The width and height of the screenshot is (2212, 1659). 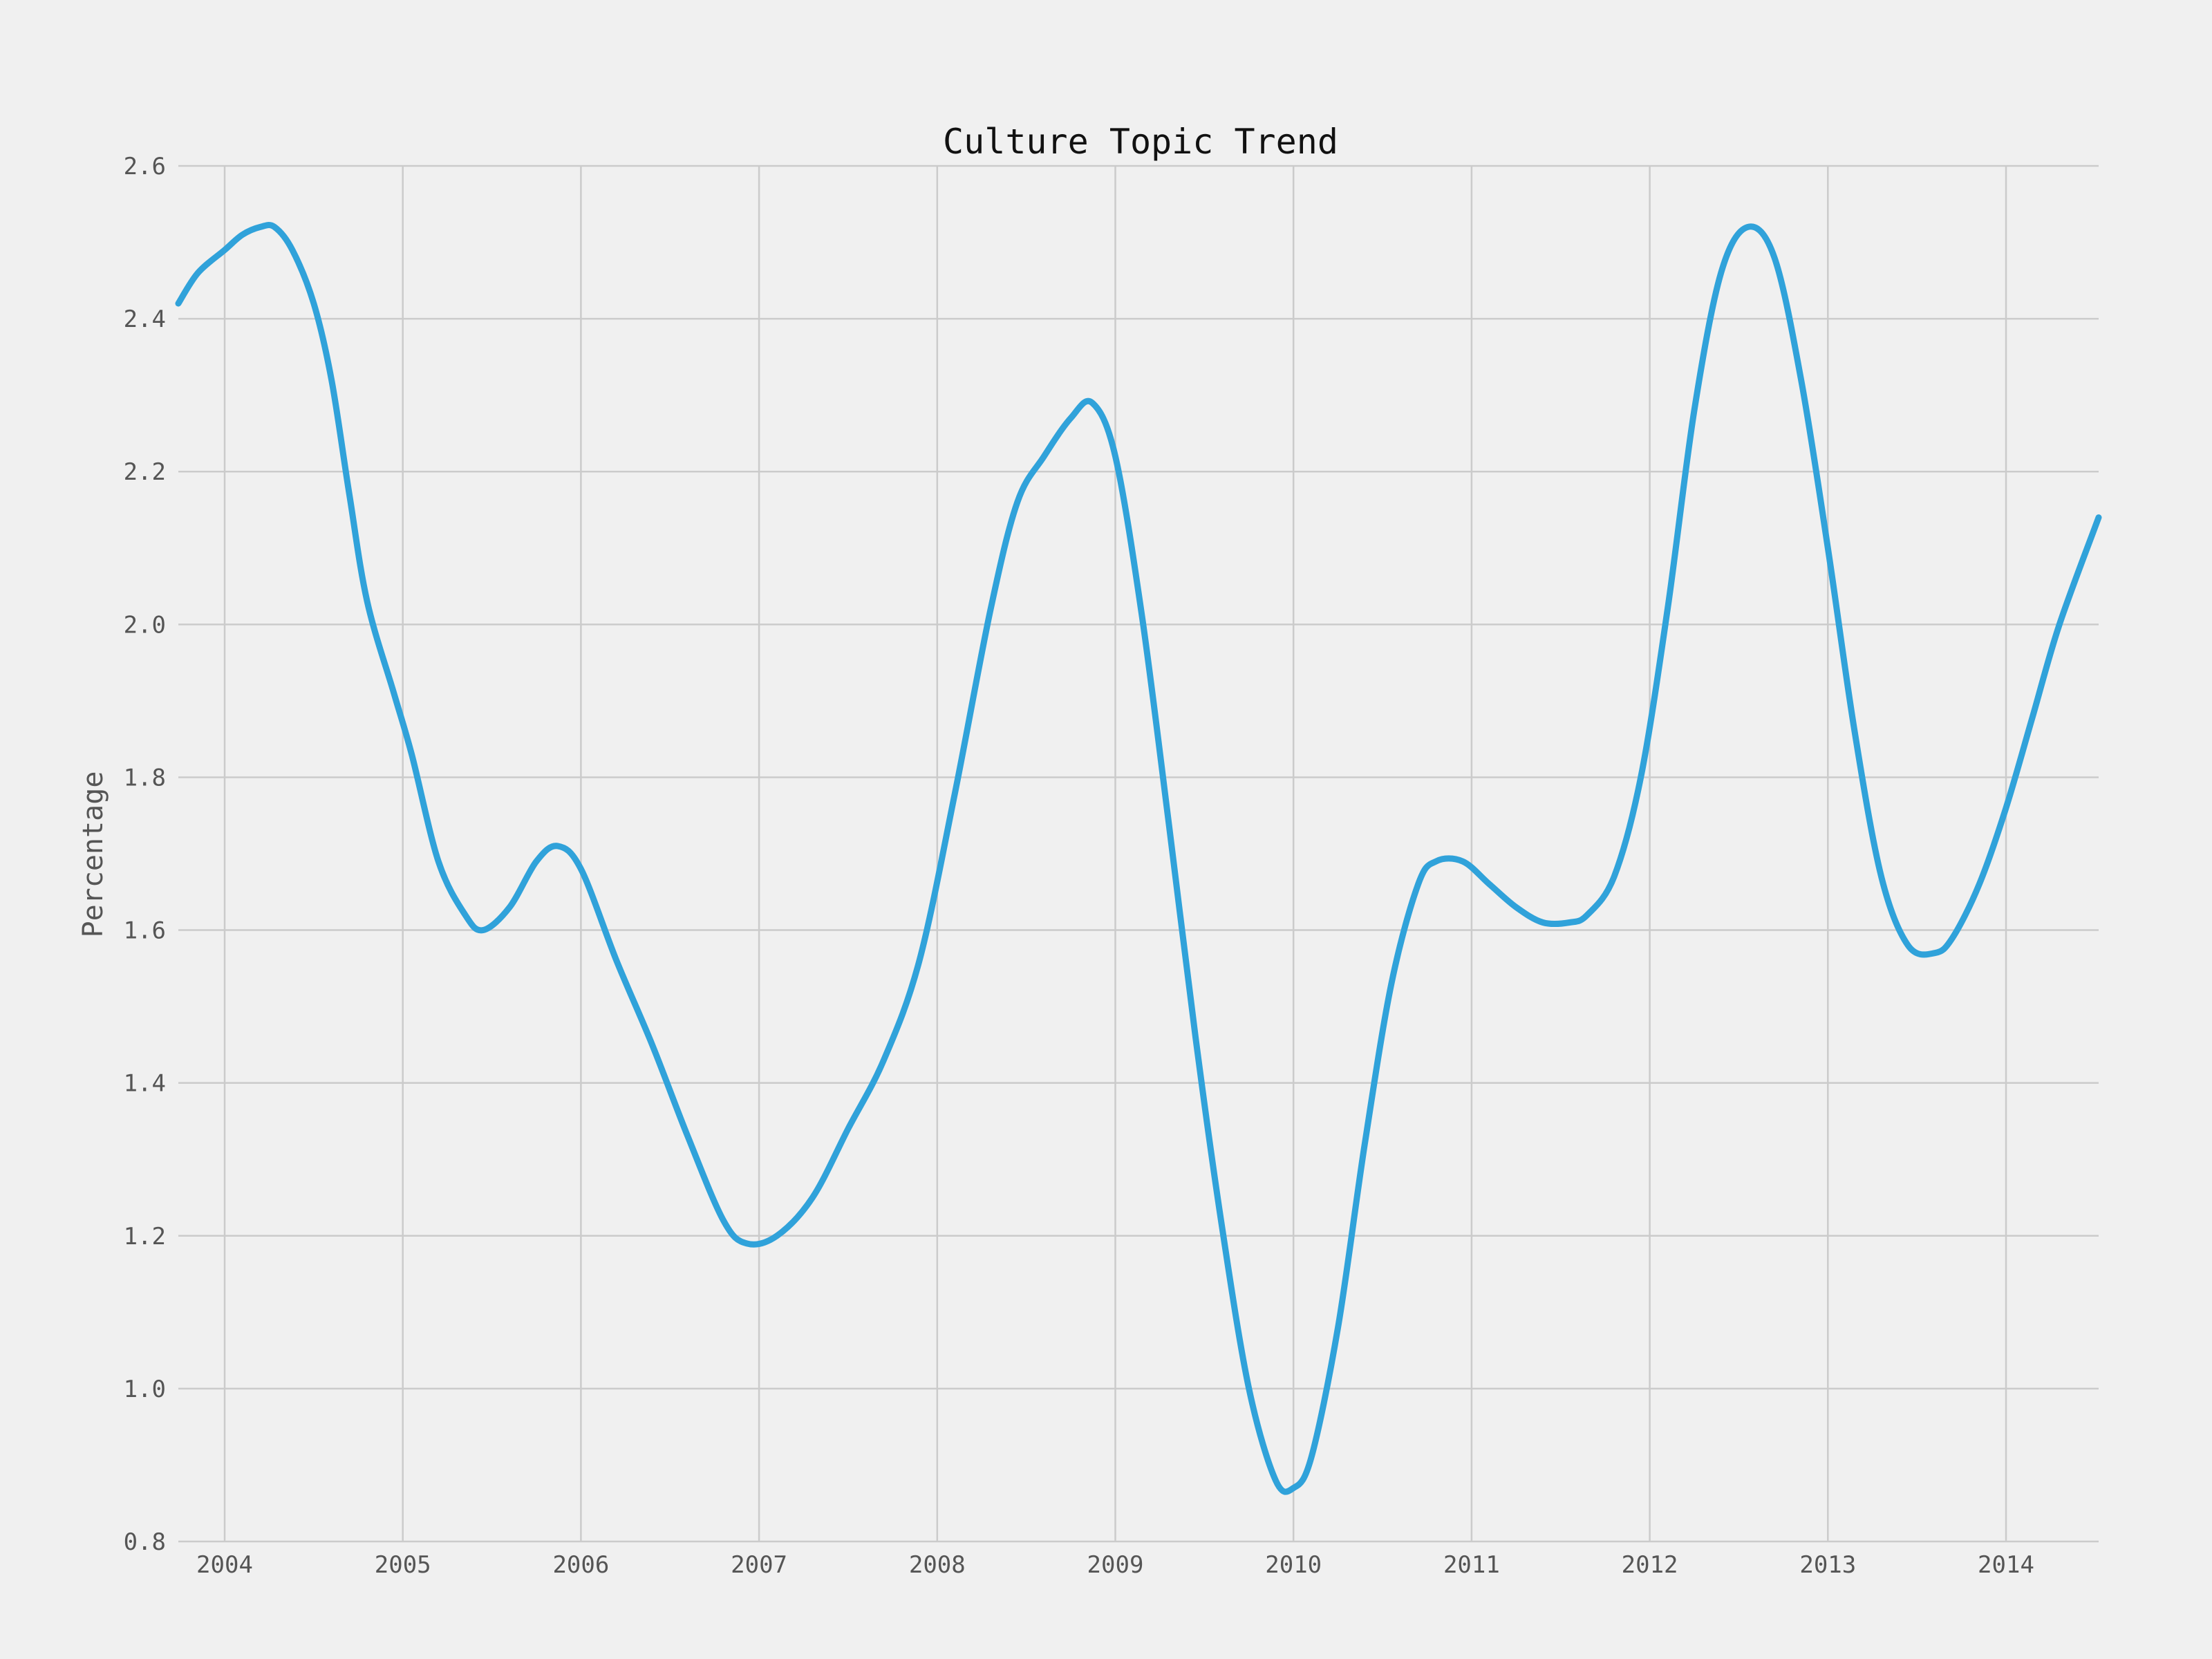 I want to click on y-tick-label: 1.6, so click(x=145, y=931).